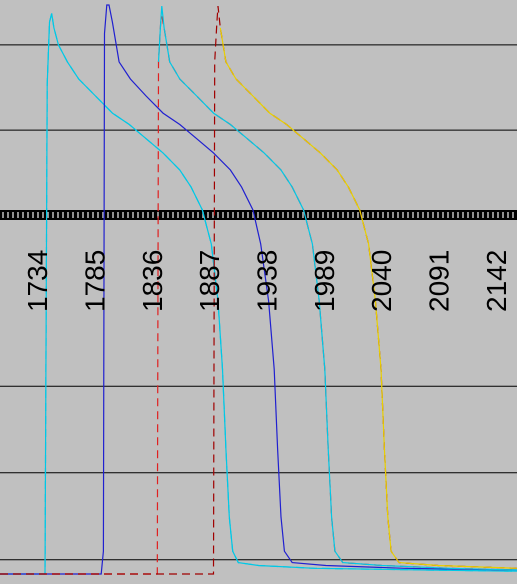 This screenshot has height=584, width=517. What do you see at coordinates (324, 281) in the screenshot?
I see `x-tick-label: 1989` at bounding box center [324, 281].